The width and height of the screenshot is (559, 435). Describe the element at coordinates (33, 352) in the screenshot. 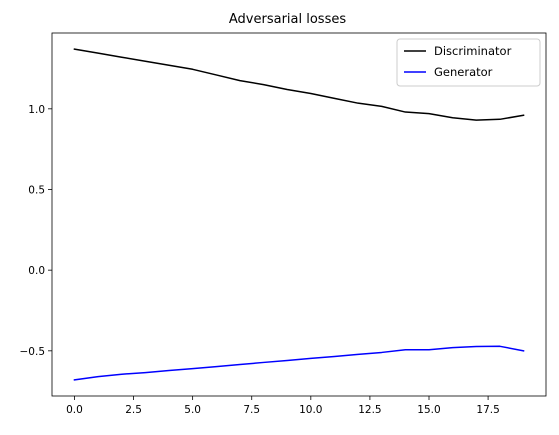

I see `y-tick-label: −0.5` at that location.